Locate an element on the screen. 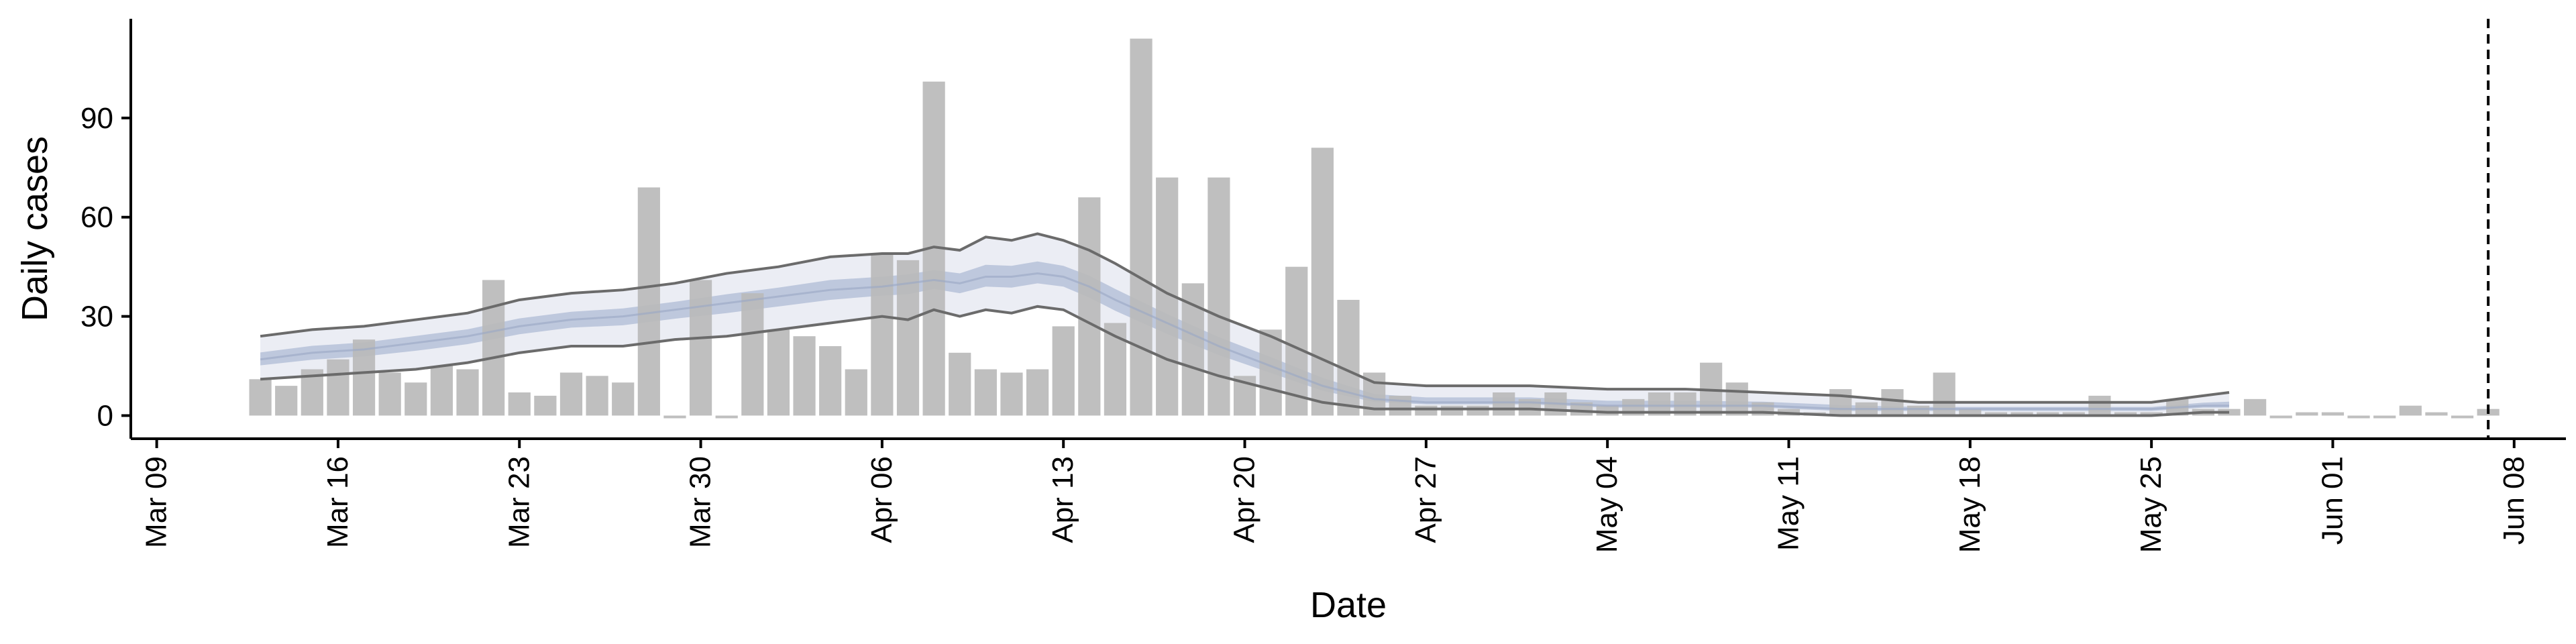  x-tick-label: Apr 13 is located at coordinates (1062, 499).